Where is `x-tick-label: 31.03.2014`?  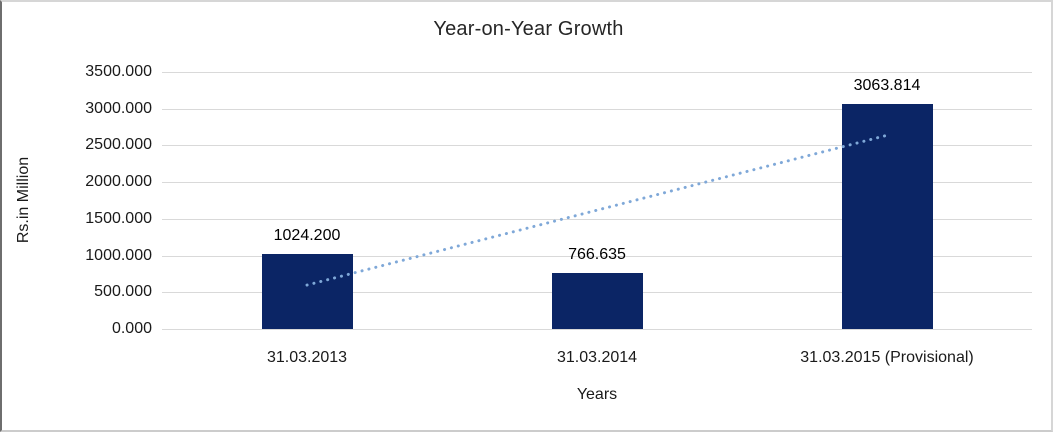 x-tick-label: 31.03.2014 is located at coordinates (597, 357).